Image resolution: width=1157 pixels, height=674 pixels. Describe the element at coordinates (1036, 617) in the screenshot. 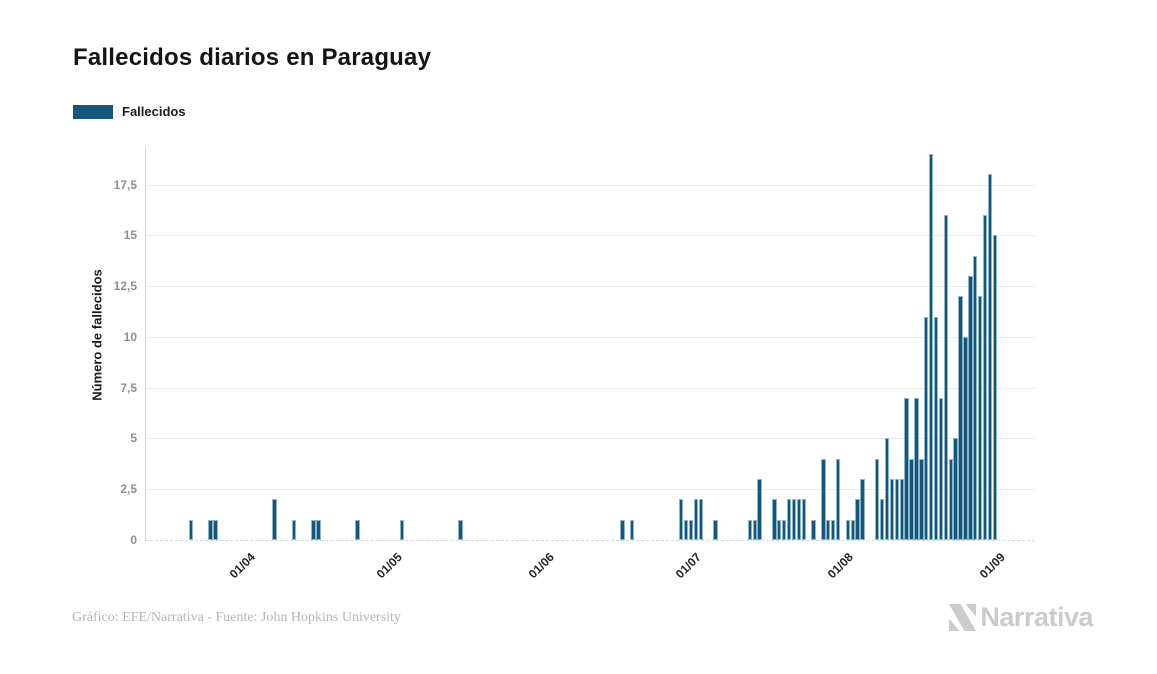

I see `narrativa-logo-text: Narrativa` at that location.